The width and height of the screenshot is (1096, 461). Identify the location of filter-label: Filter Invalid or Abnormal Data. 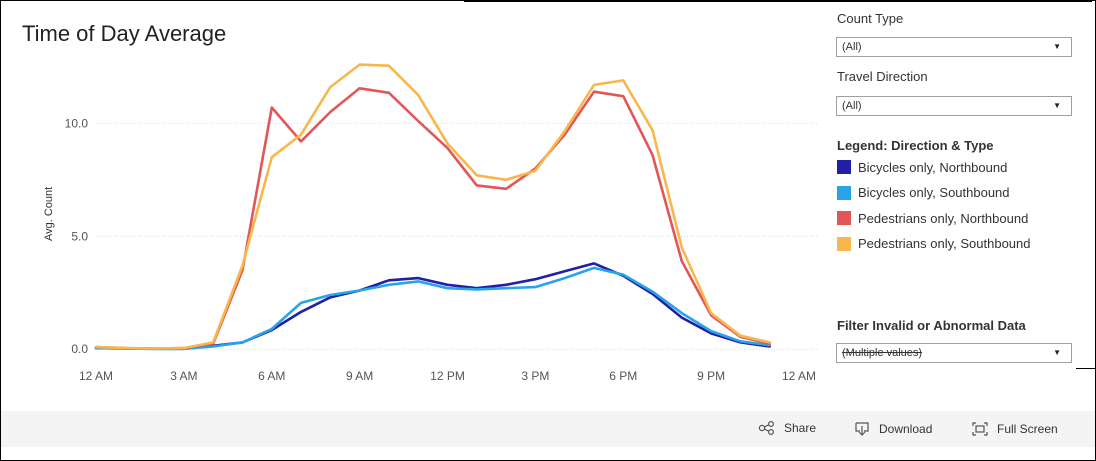
(931, 325).